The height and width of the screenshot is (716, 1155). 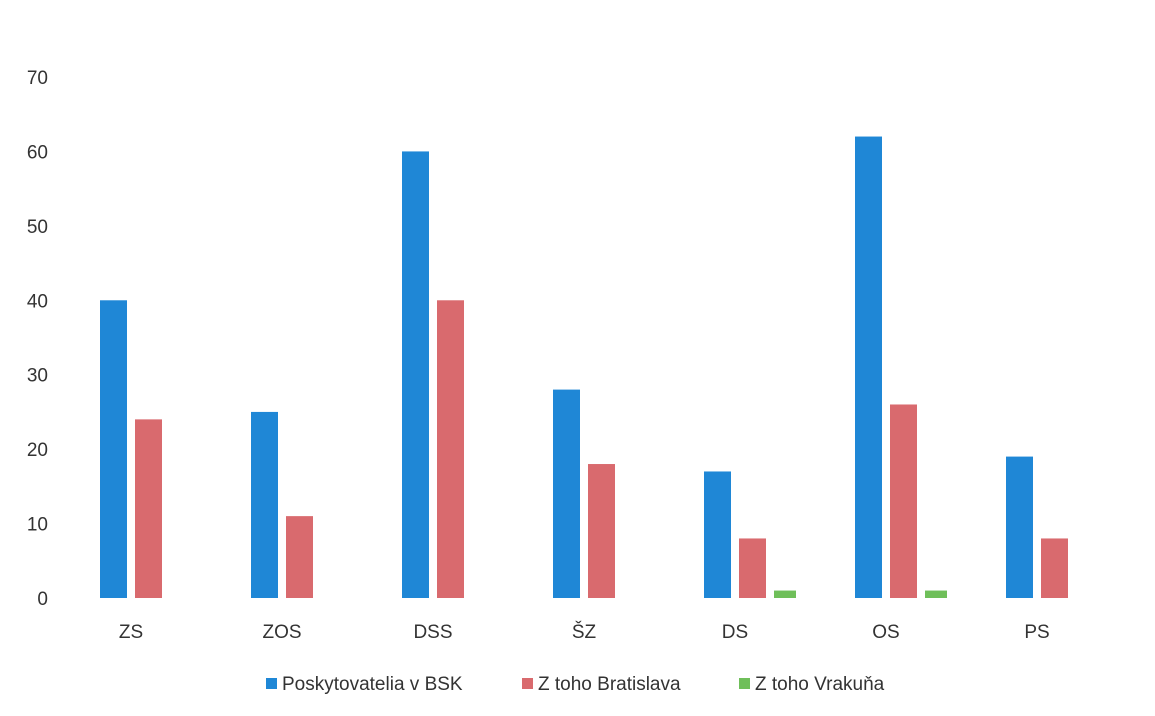 What do you see at coordinates (42, 599) in the screenshot?
I see `y-tick-label: 0` at bounding box center [42, 599].